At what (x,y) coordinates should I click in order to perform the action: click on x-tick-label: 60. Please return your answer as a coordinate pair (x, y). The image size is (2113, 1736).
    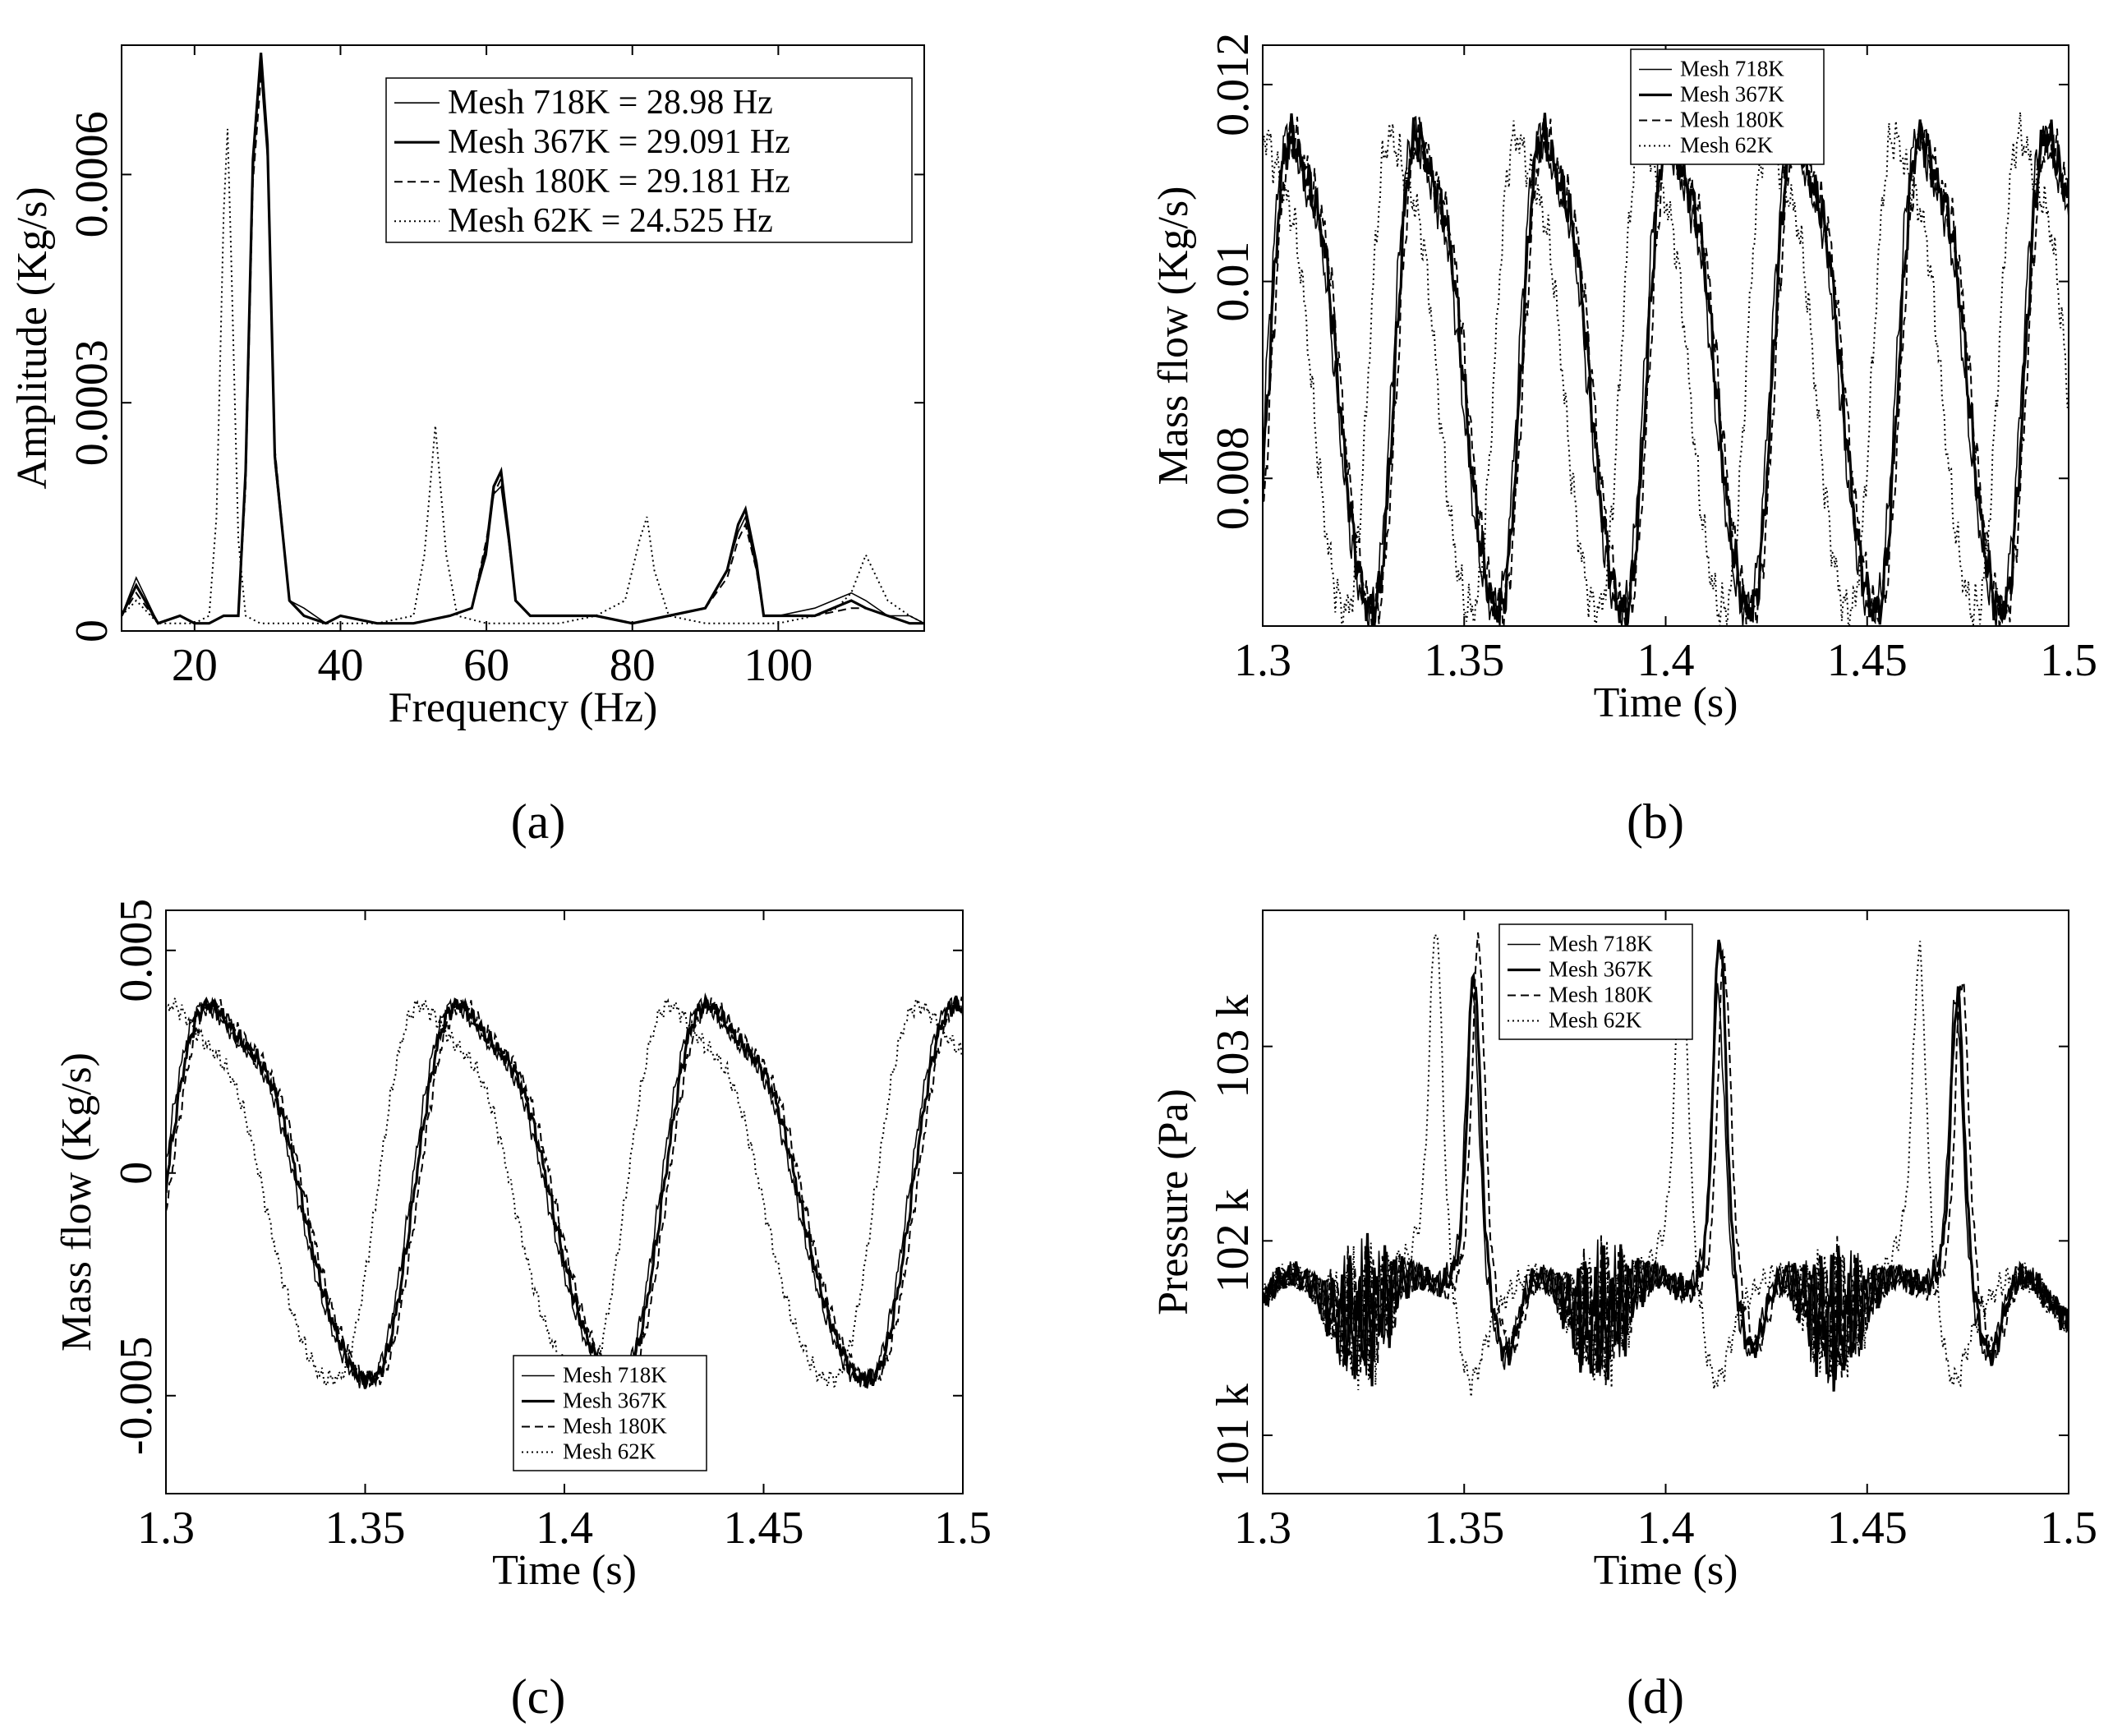
    Looking at the image, I should click on (486, 665).